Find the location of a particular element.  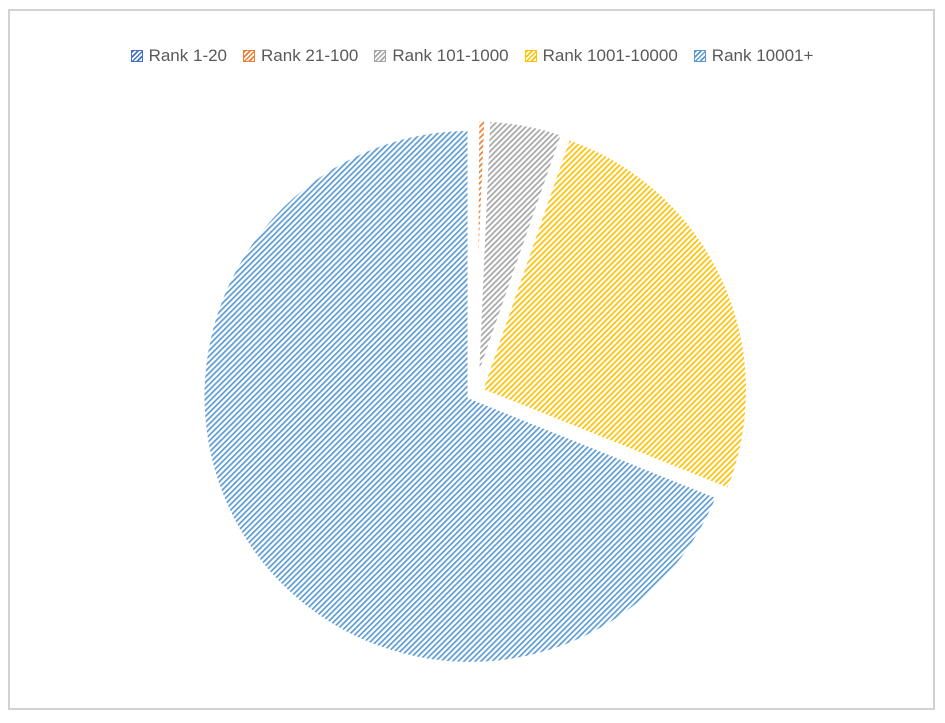

legend-item-label: Rank 101-1000 is located at coordinates (450, 55).